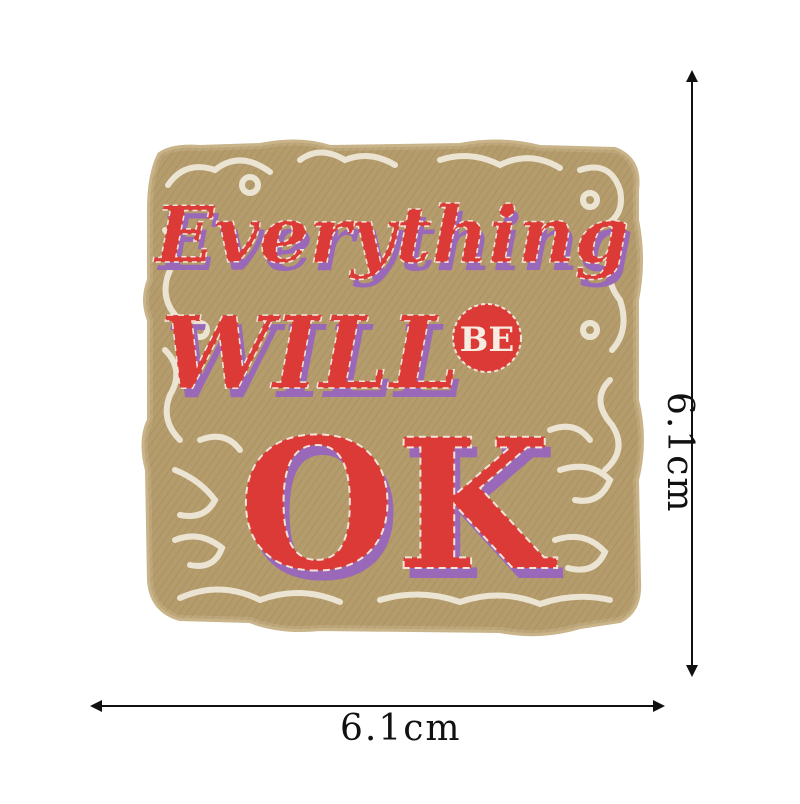  What do you see at coordinates (692, 373) in the screenshot?
I see `height-dimension-arrow` at bounding box center [692, 373].